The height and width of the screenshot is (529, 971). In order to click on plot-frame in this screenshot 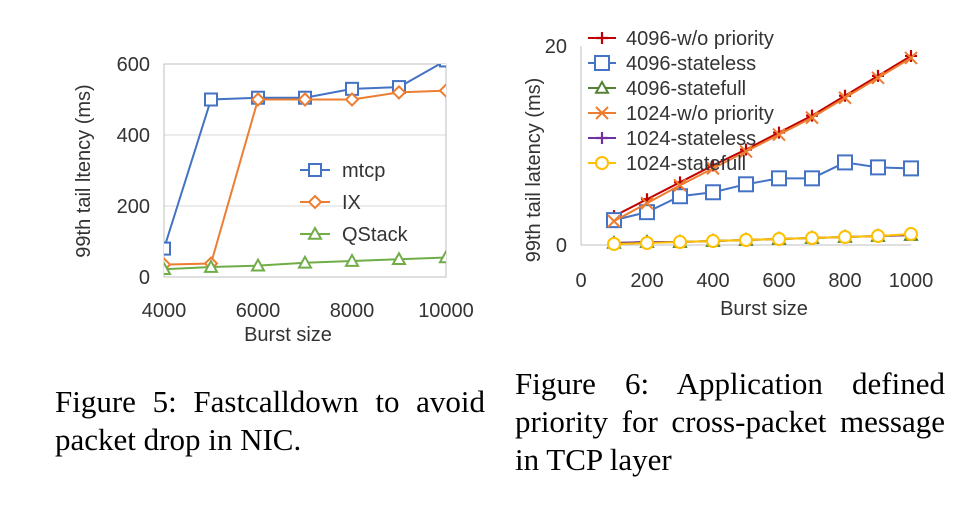, I will do `click(305, 170)`.